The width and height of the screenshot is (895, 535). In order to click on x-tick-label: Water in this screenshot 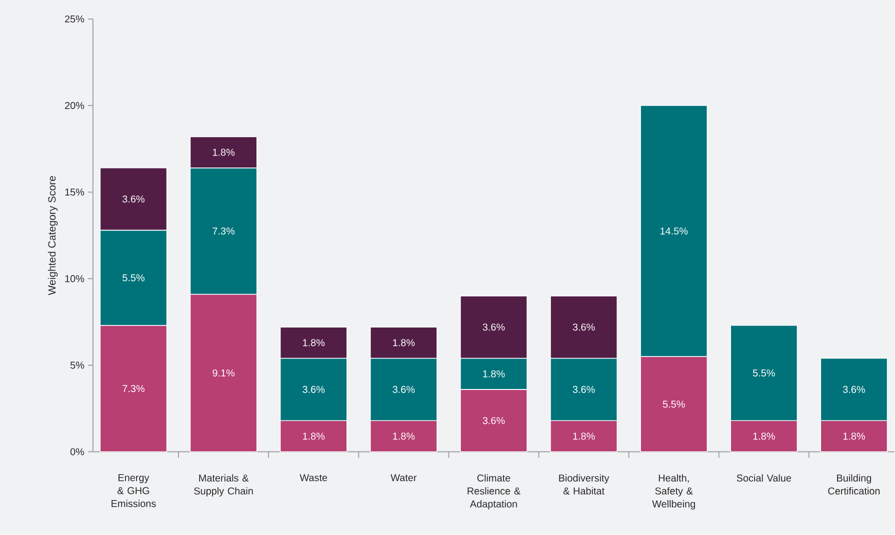, I will do `click(403, 478)`.